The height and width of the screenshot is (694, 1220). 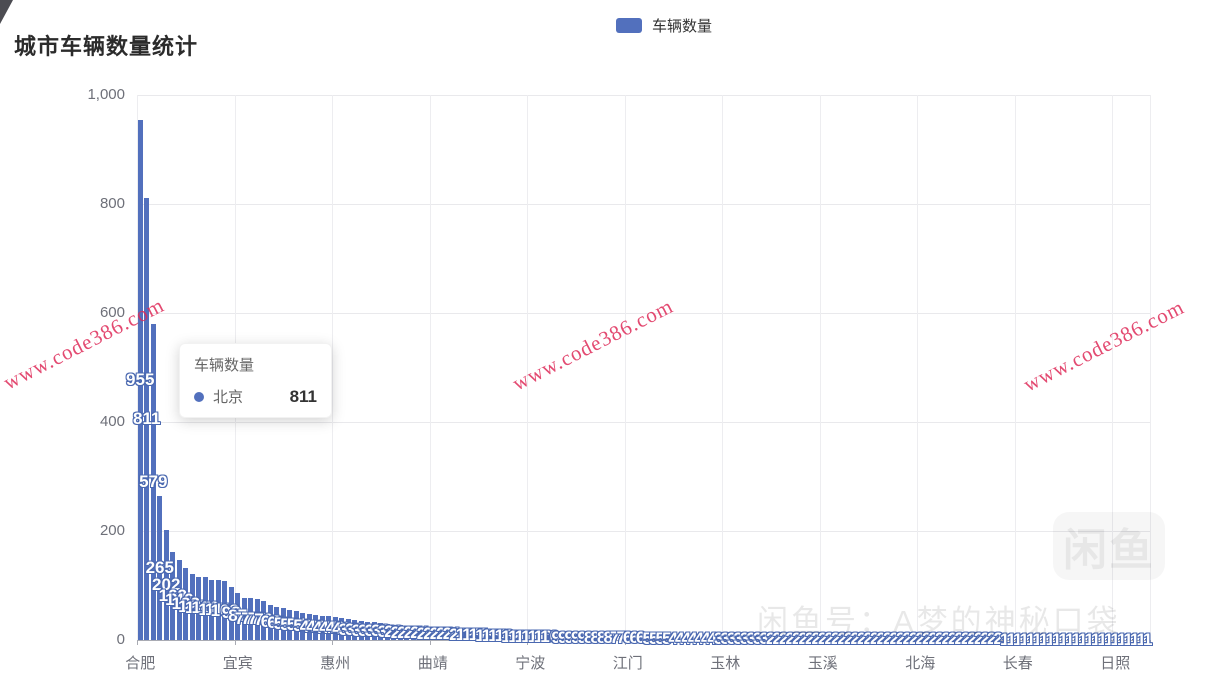 What do you see at coordinates (1115, 663) in the screenshot?
I see `x-axis-label: 日照` at bounding box center [1115, 663].